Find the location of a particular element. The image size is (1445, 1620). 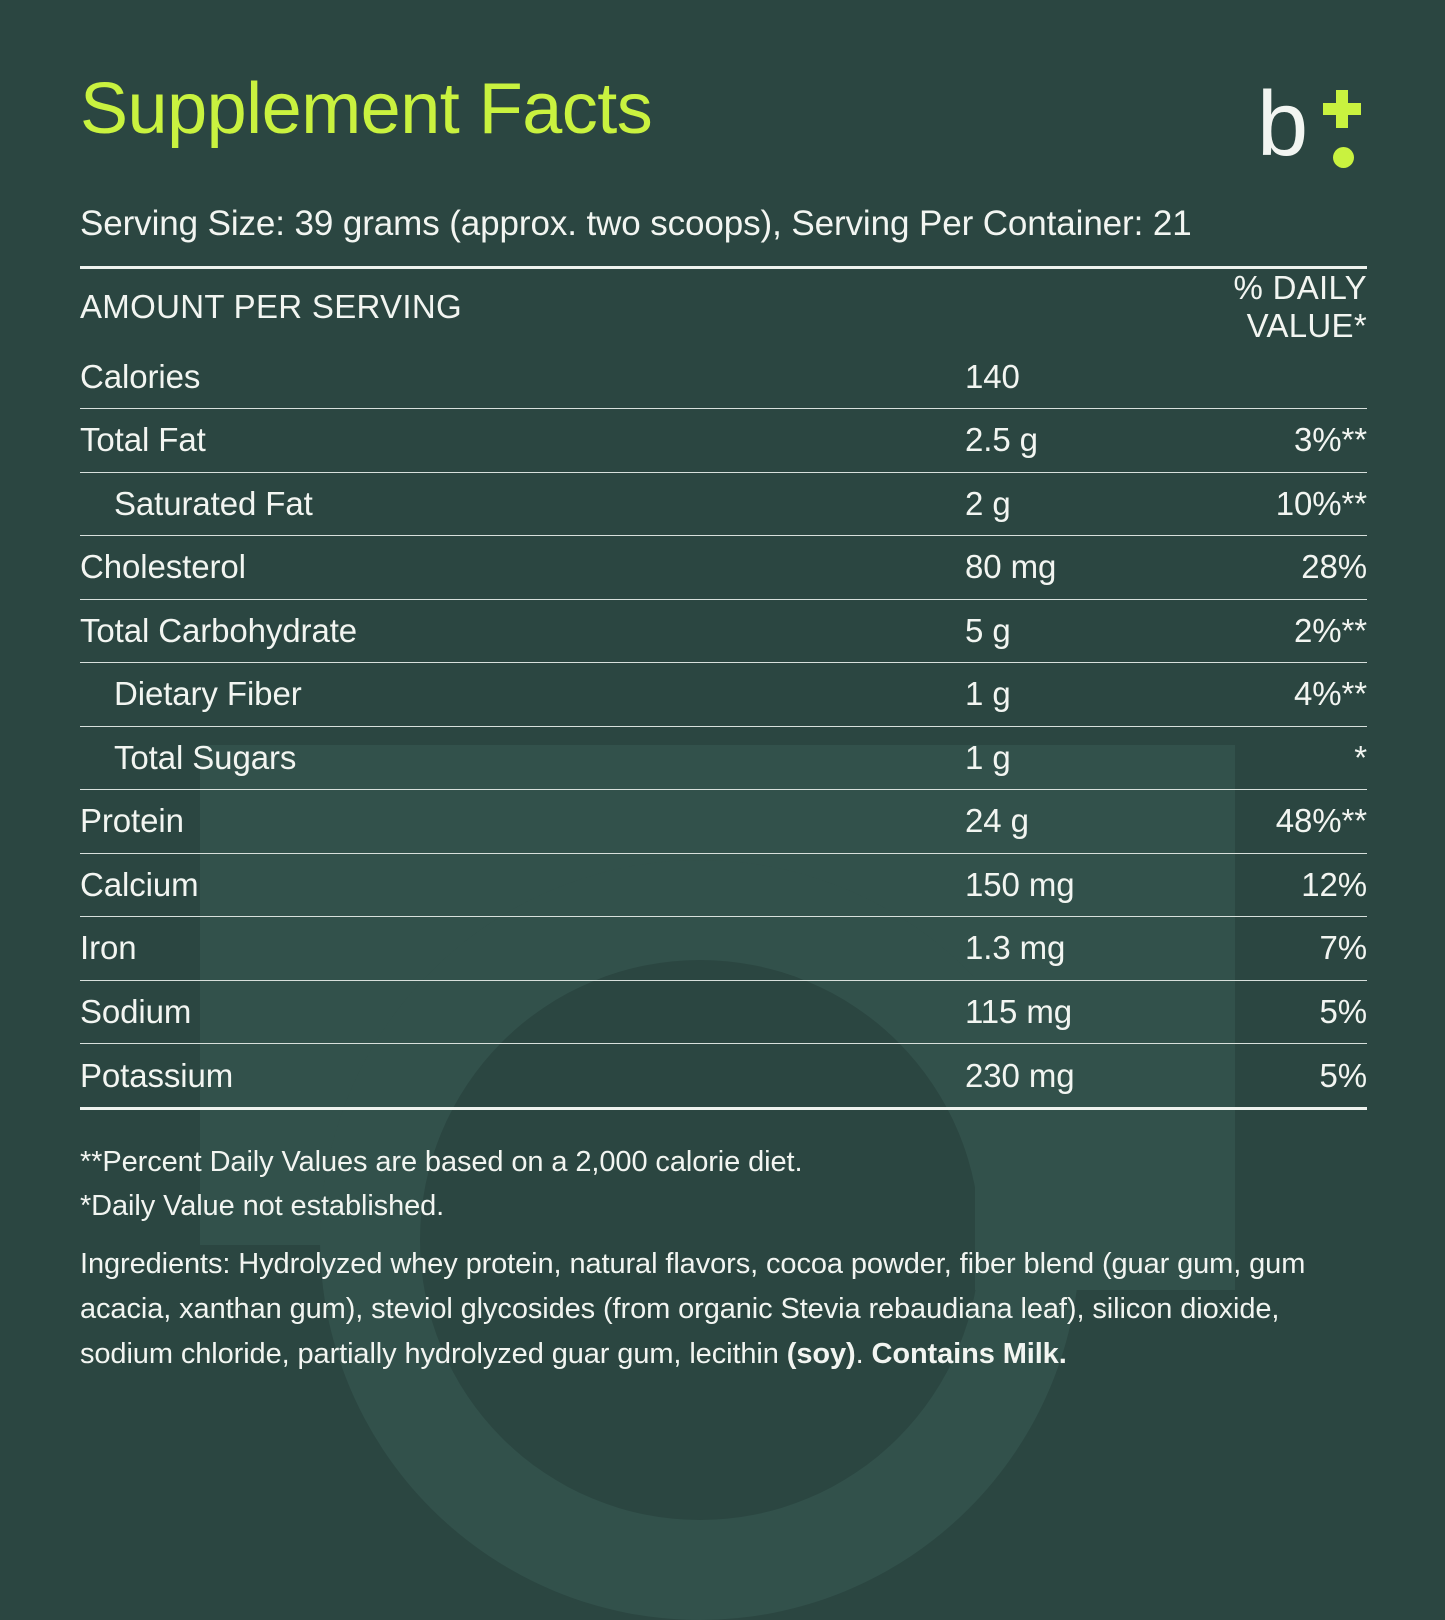

header: Supplement Facts b is located at coordinates (723, 122).